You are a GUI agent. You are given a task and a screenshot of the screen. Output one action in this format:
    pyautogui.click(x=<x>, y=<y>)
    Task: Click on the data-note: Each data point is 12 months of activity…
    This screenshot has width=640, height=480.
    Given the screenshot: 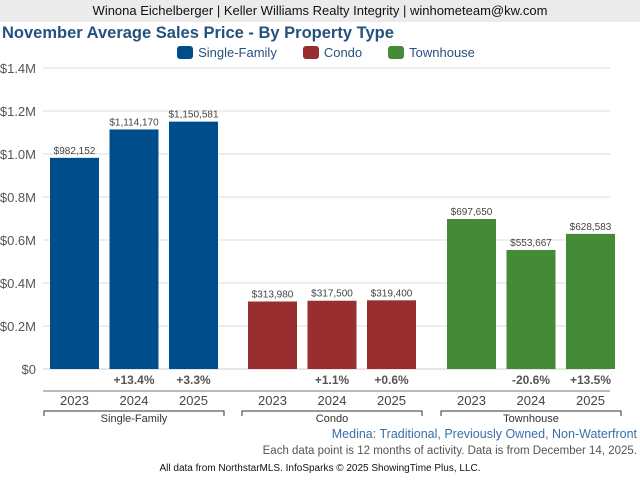 What is the action you would take?
    pyautogui.click(x=449, y=451)
    